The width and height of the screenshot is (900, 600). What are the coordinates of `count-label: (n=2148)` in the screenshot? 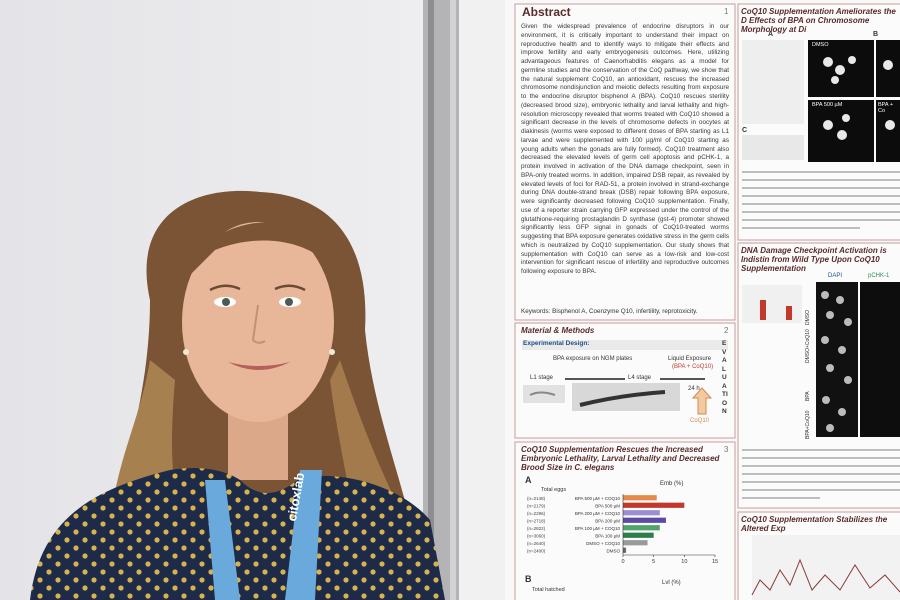 It's located at (536, 498).